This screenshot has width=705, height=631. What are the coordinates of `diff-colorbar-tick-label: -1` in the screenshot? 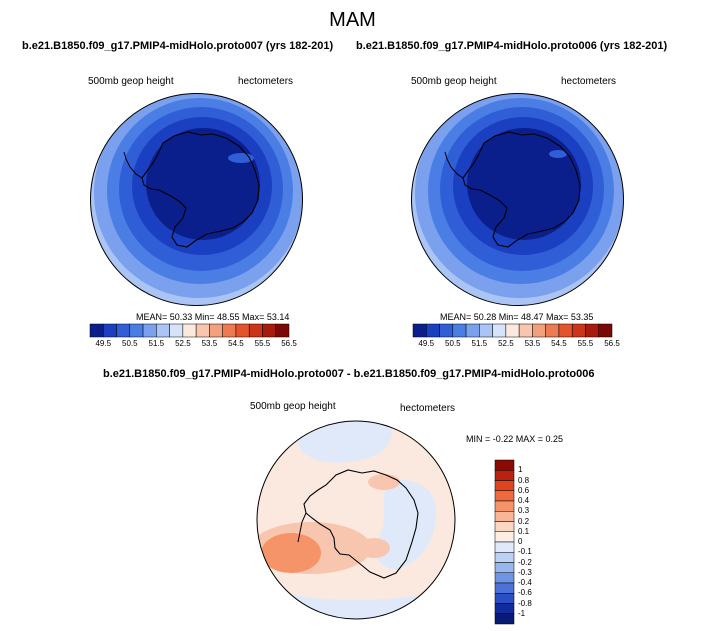 It's located at (522, 613).